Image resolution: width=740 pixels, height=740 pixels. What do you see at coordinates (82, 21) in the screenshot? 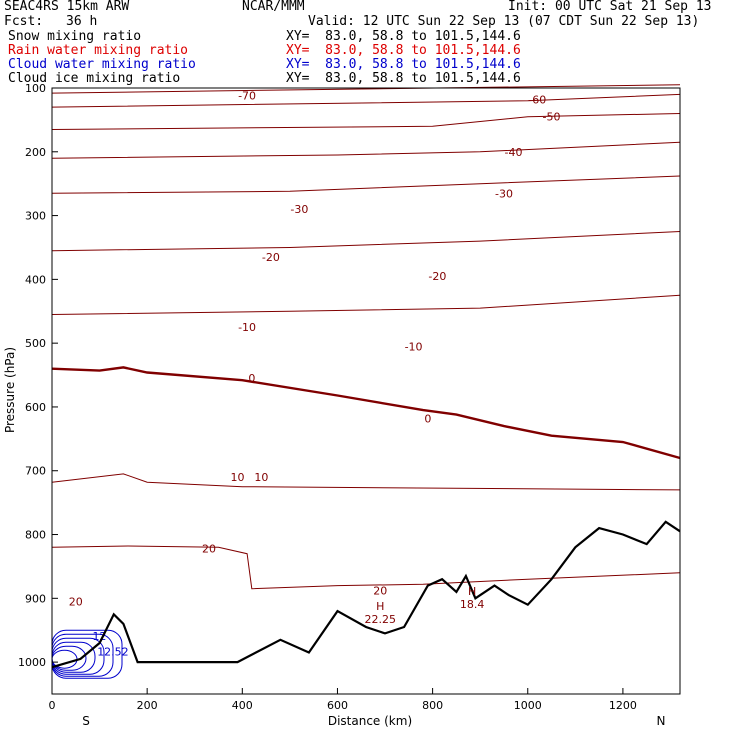
I see `forecast-hours: 36 h` at bounding box center [82, 21].